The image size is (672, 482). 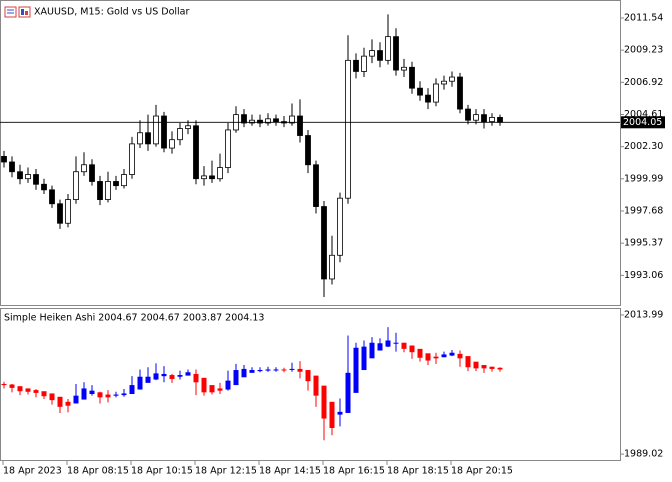 What do you see at coordinates (643, 17) in the screenshot?
I see `y-tick-label: 2011.54` at bounding box center [643, 17].